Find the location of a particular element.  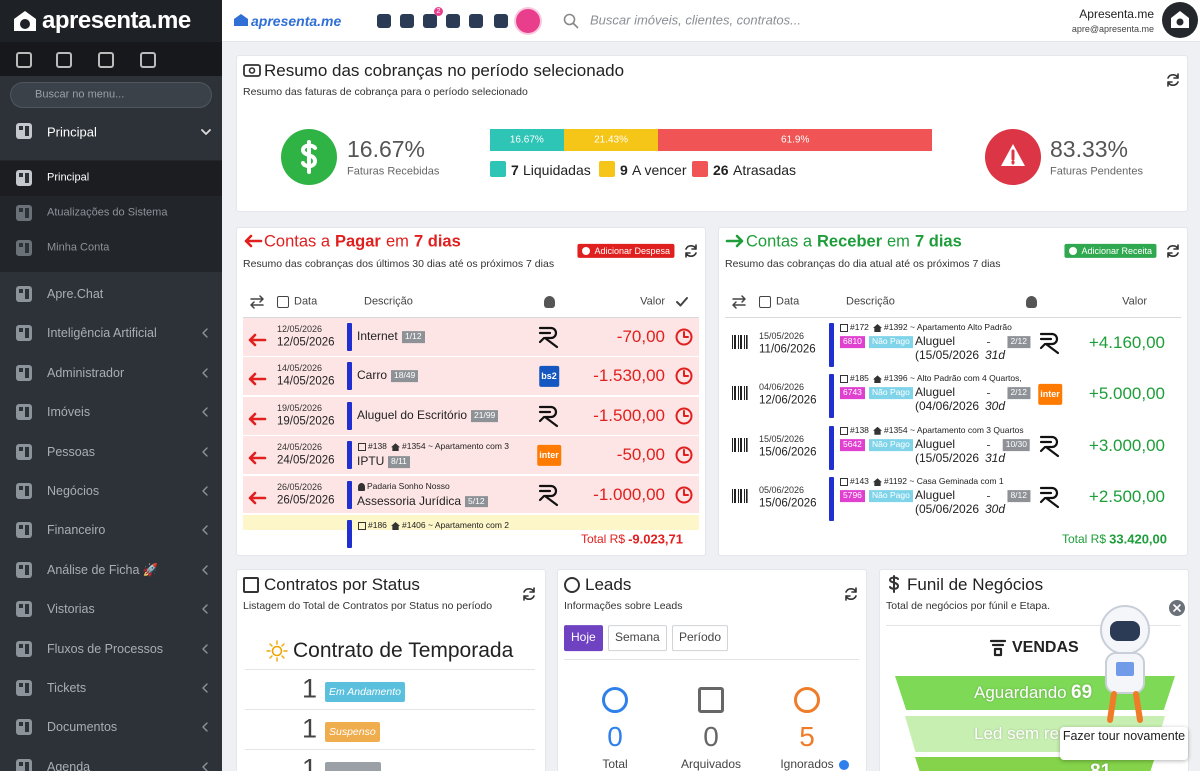

menu-item: Tickets is located at coordinates (67, 687).